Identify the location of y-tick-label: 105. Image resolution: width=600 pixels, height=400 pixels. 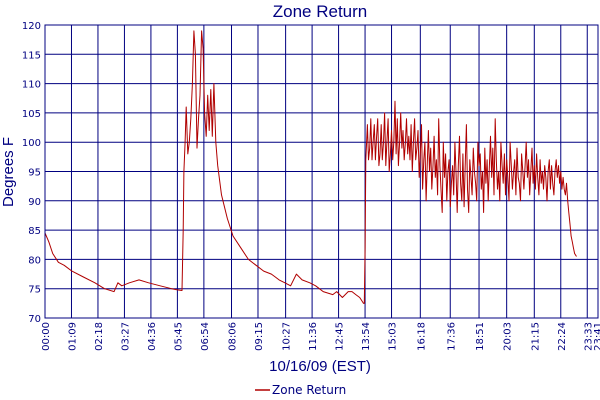
(31, 114).